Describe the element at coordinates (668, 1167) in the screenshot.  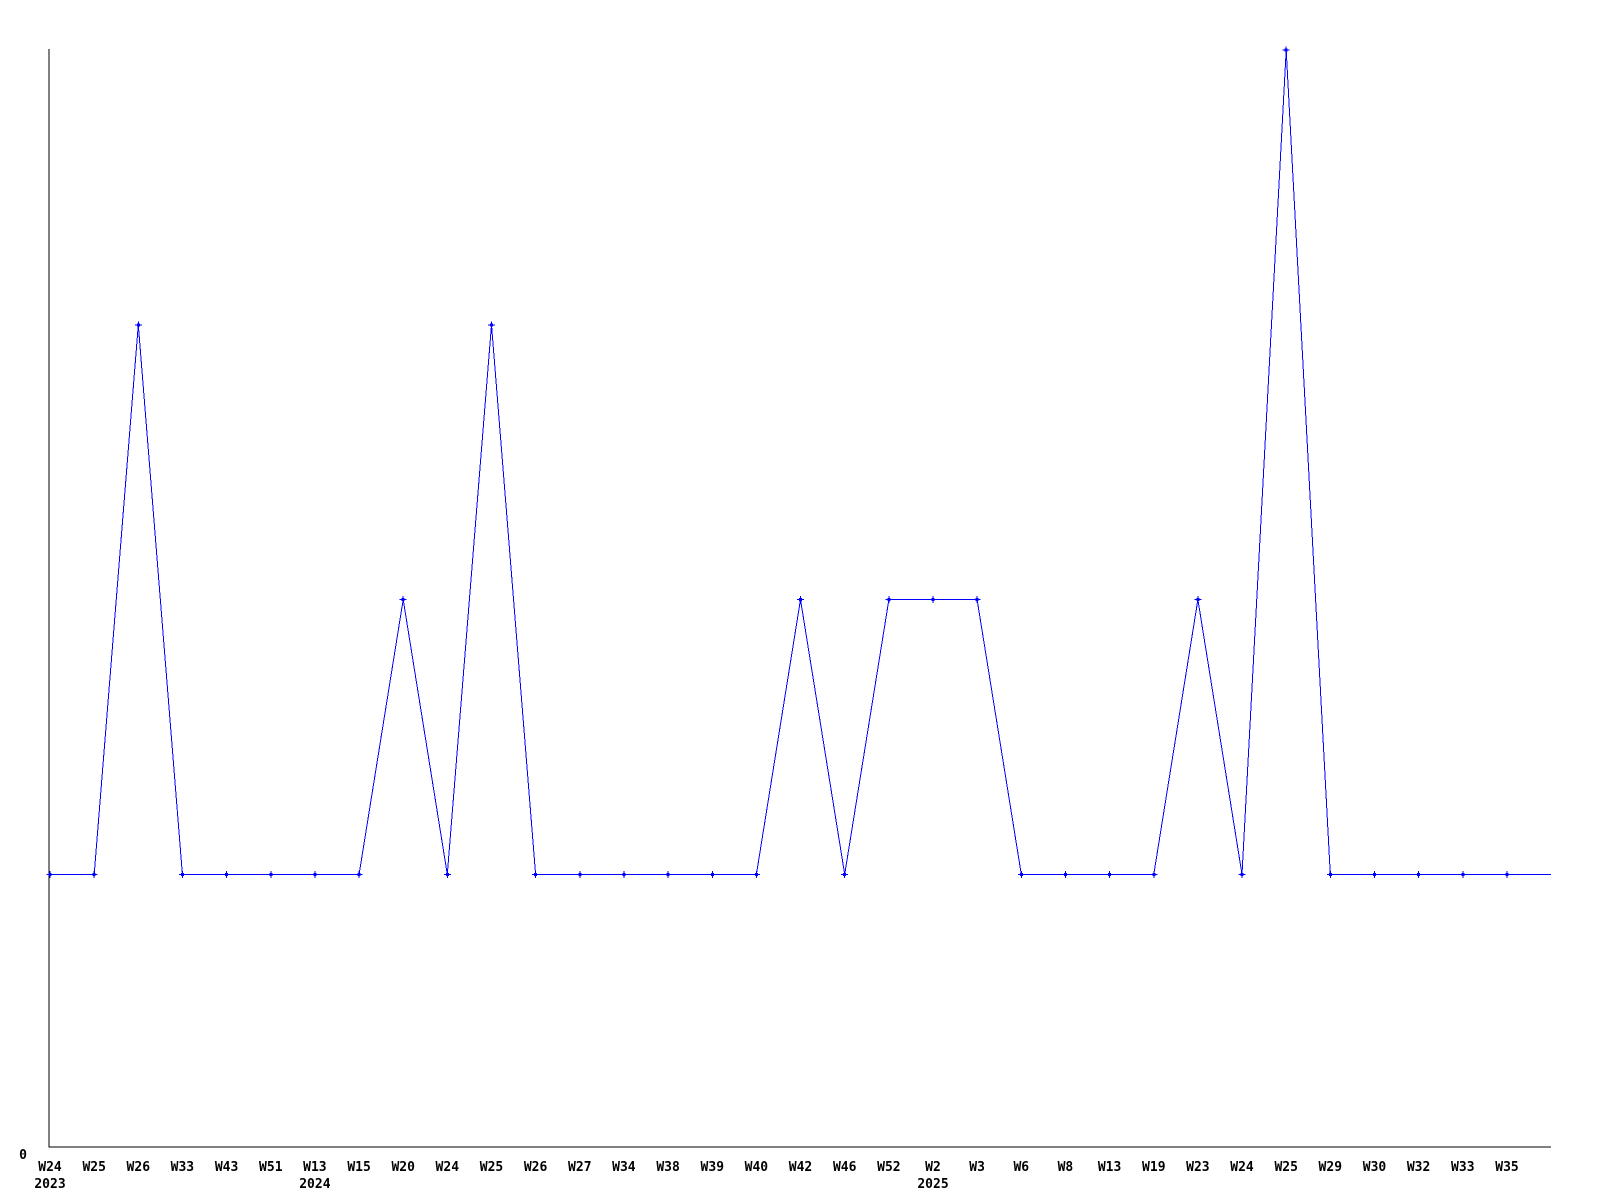
I see `x-tick-label: W38` at that location.